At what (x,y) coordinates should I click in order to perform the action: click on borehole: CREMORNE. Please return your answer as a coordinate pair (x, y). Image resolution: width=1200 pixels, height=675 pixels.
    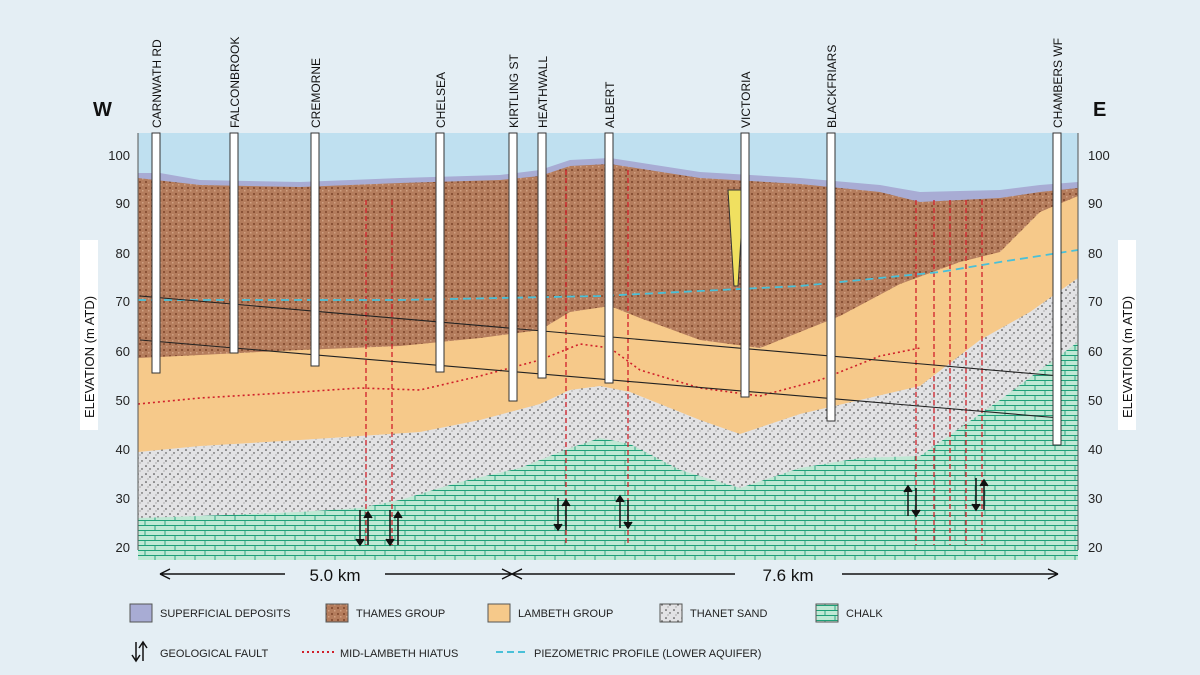
    Looking at the image, I should click on (316, 212).